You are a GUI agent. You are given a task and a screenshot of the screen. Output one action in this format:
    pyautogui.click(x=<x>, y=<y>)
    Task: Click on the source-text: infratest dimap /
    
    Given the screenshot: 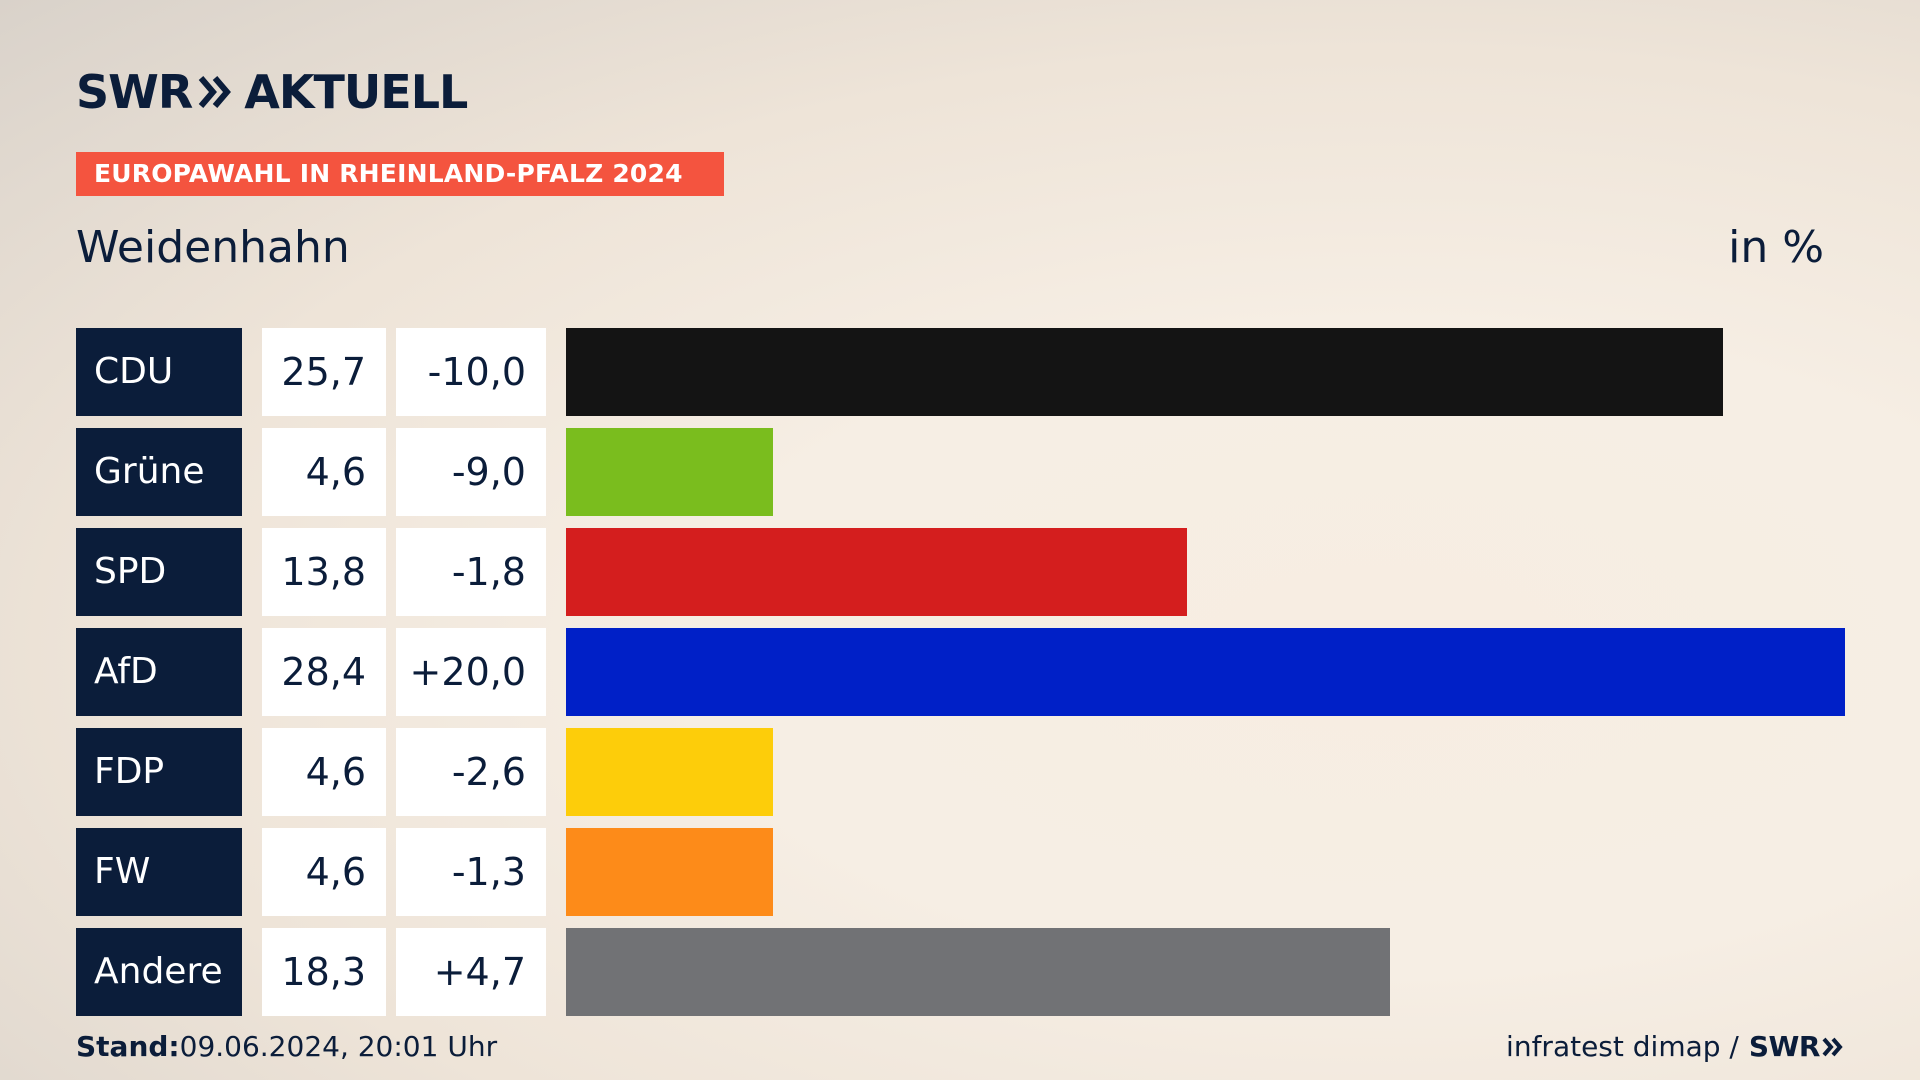 What is the action you would take?
    pyautogui.click(x=1622, y=1046)
    